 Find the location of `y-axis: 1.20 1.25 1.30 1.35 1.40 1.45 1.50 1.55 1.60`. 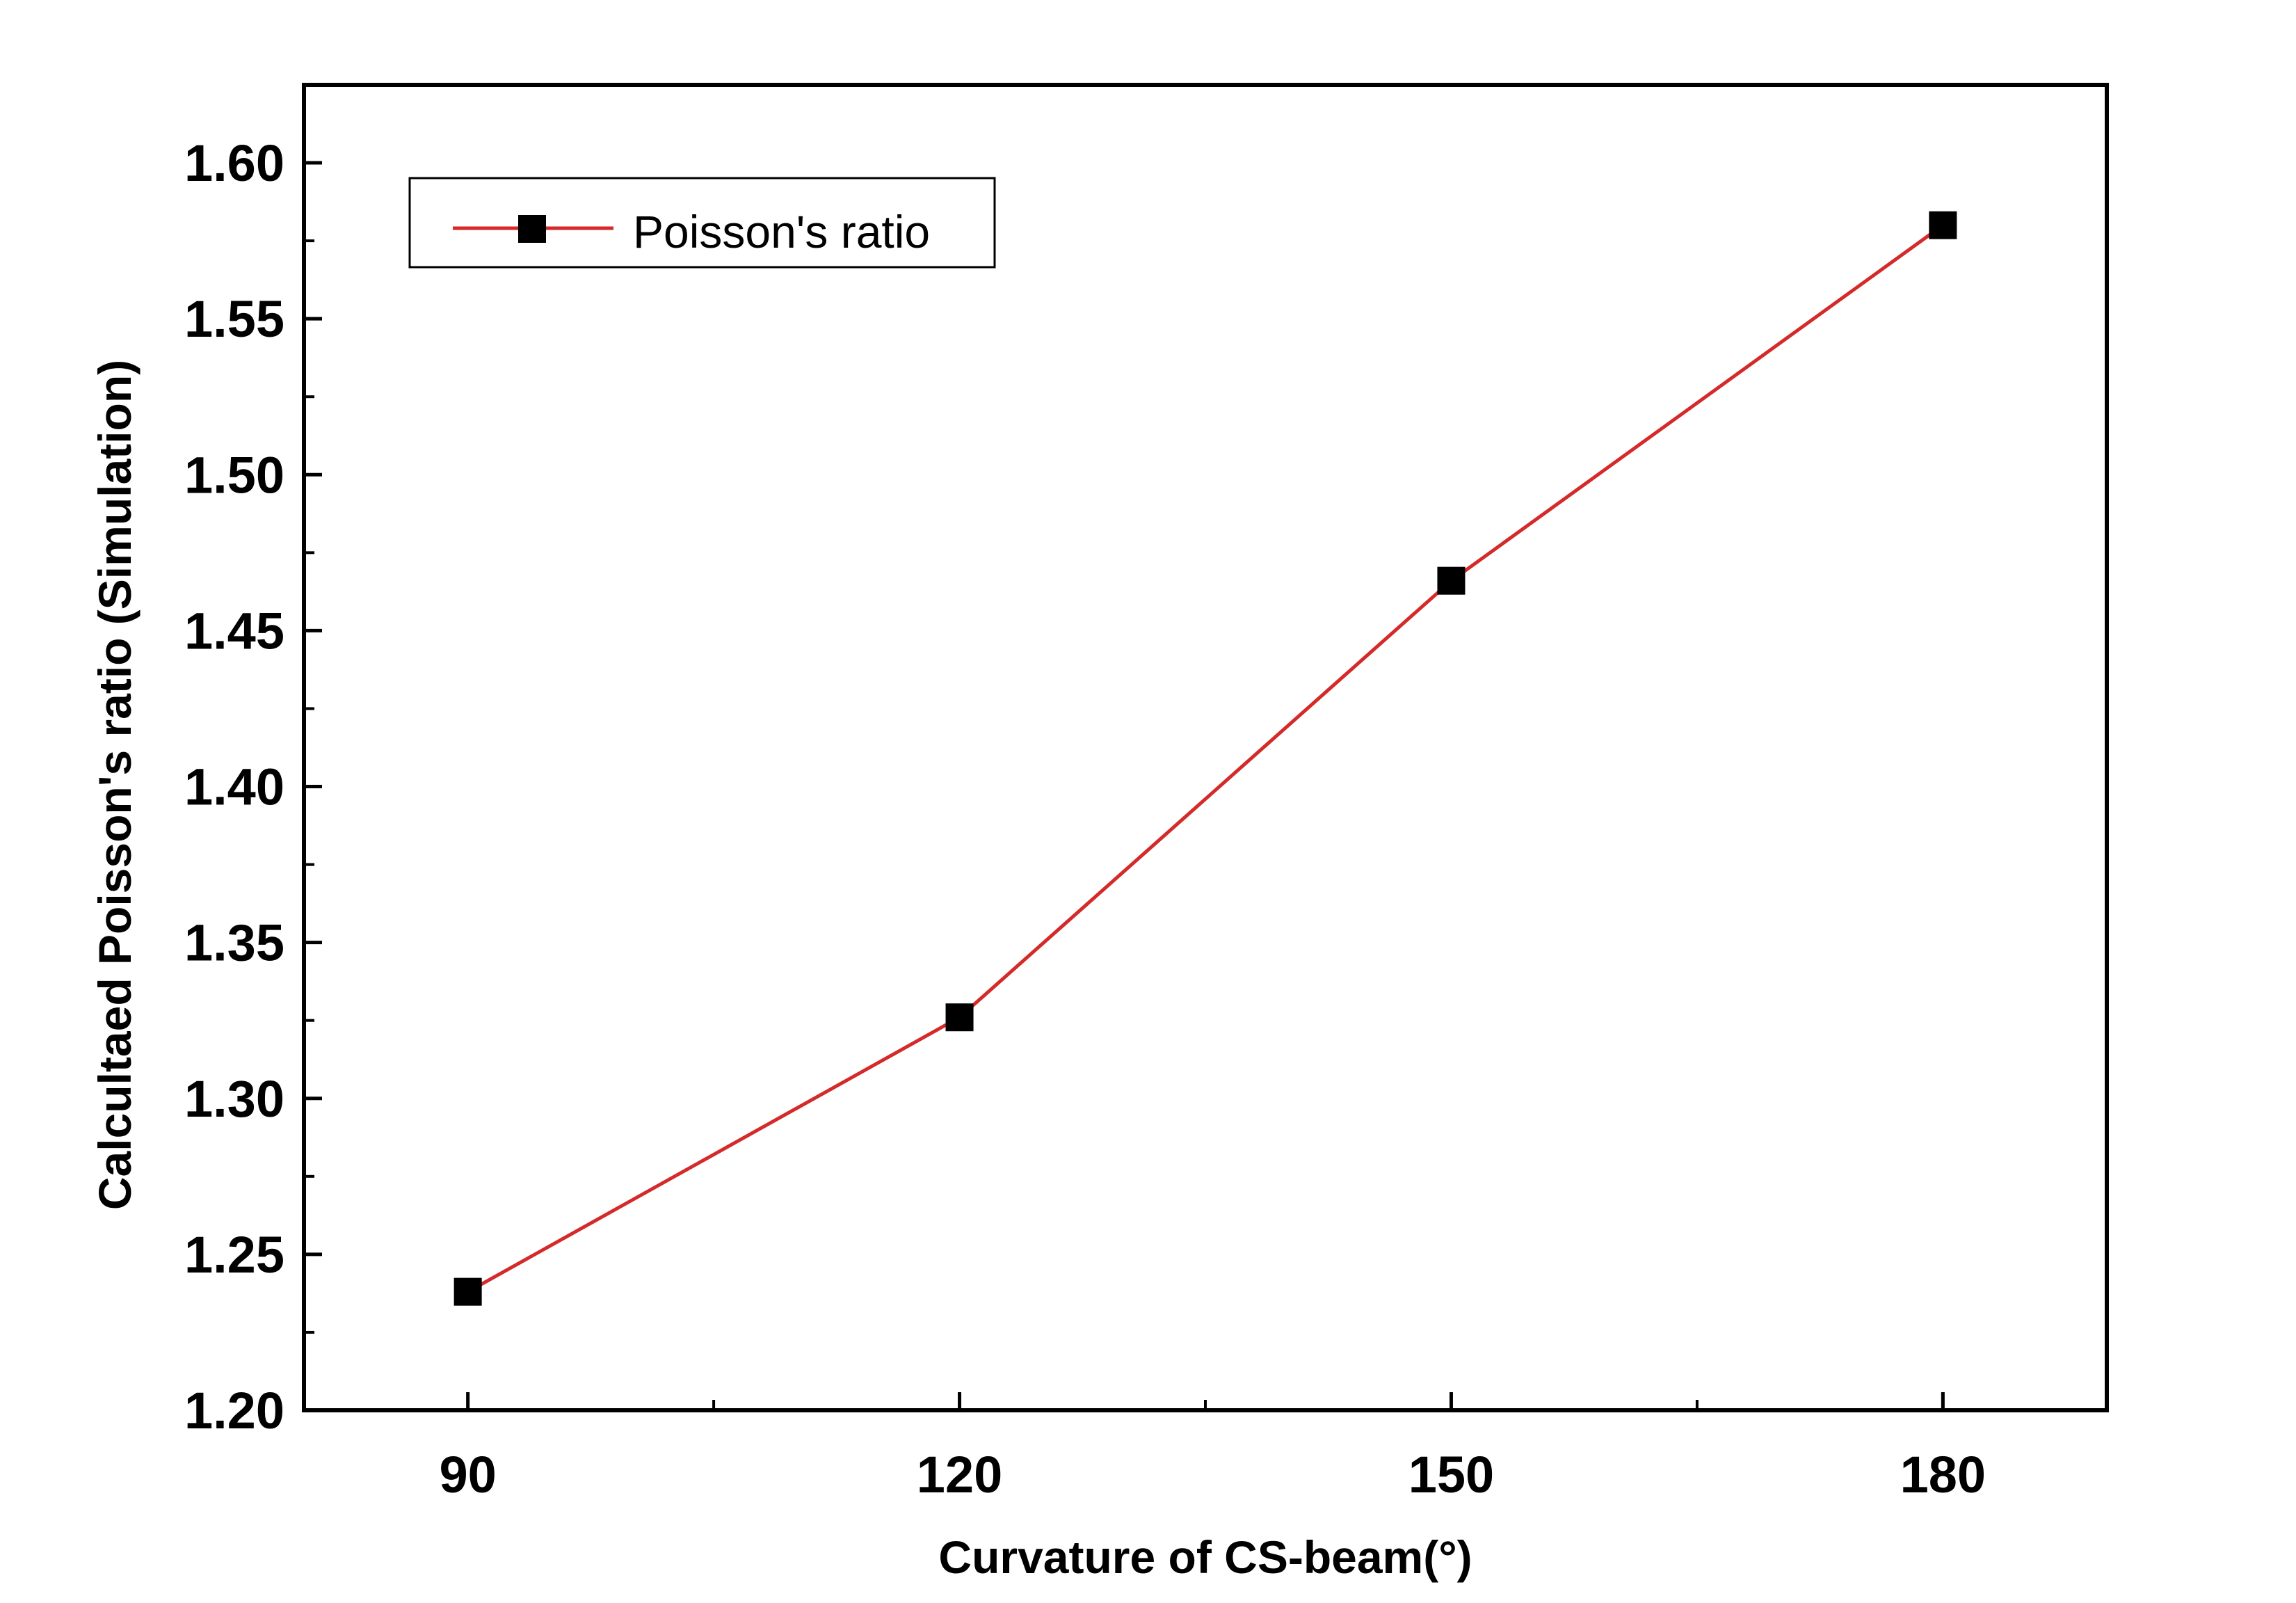

y-axis: 1.20 1.25 1.30 1.35 1.40 1.45 1.50 1.55 1.60 is located at coordinates (253, 787).